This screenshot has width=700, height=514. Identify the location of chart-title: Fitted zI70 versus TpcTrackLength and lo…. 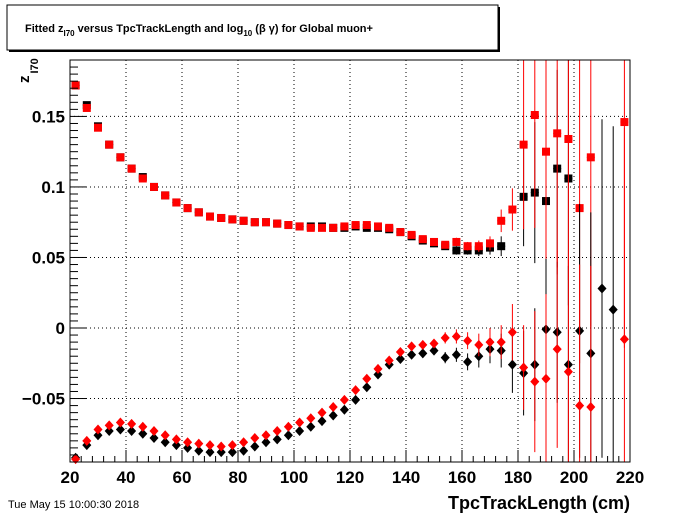
(253, 28).